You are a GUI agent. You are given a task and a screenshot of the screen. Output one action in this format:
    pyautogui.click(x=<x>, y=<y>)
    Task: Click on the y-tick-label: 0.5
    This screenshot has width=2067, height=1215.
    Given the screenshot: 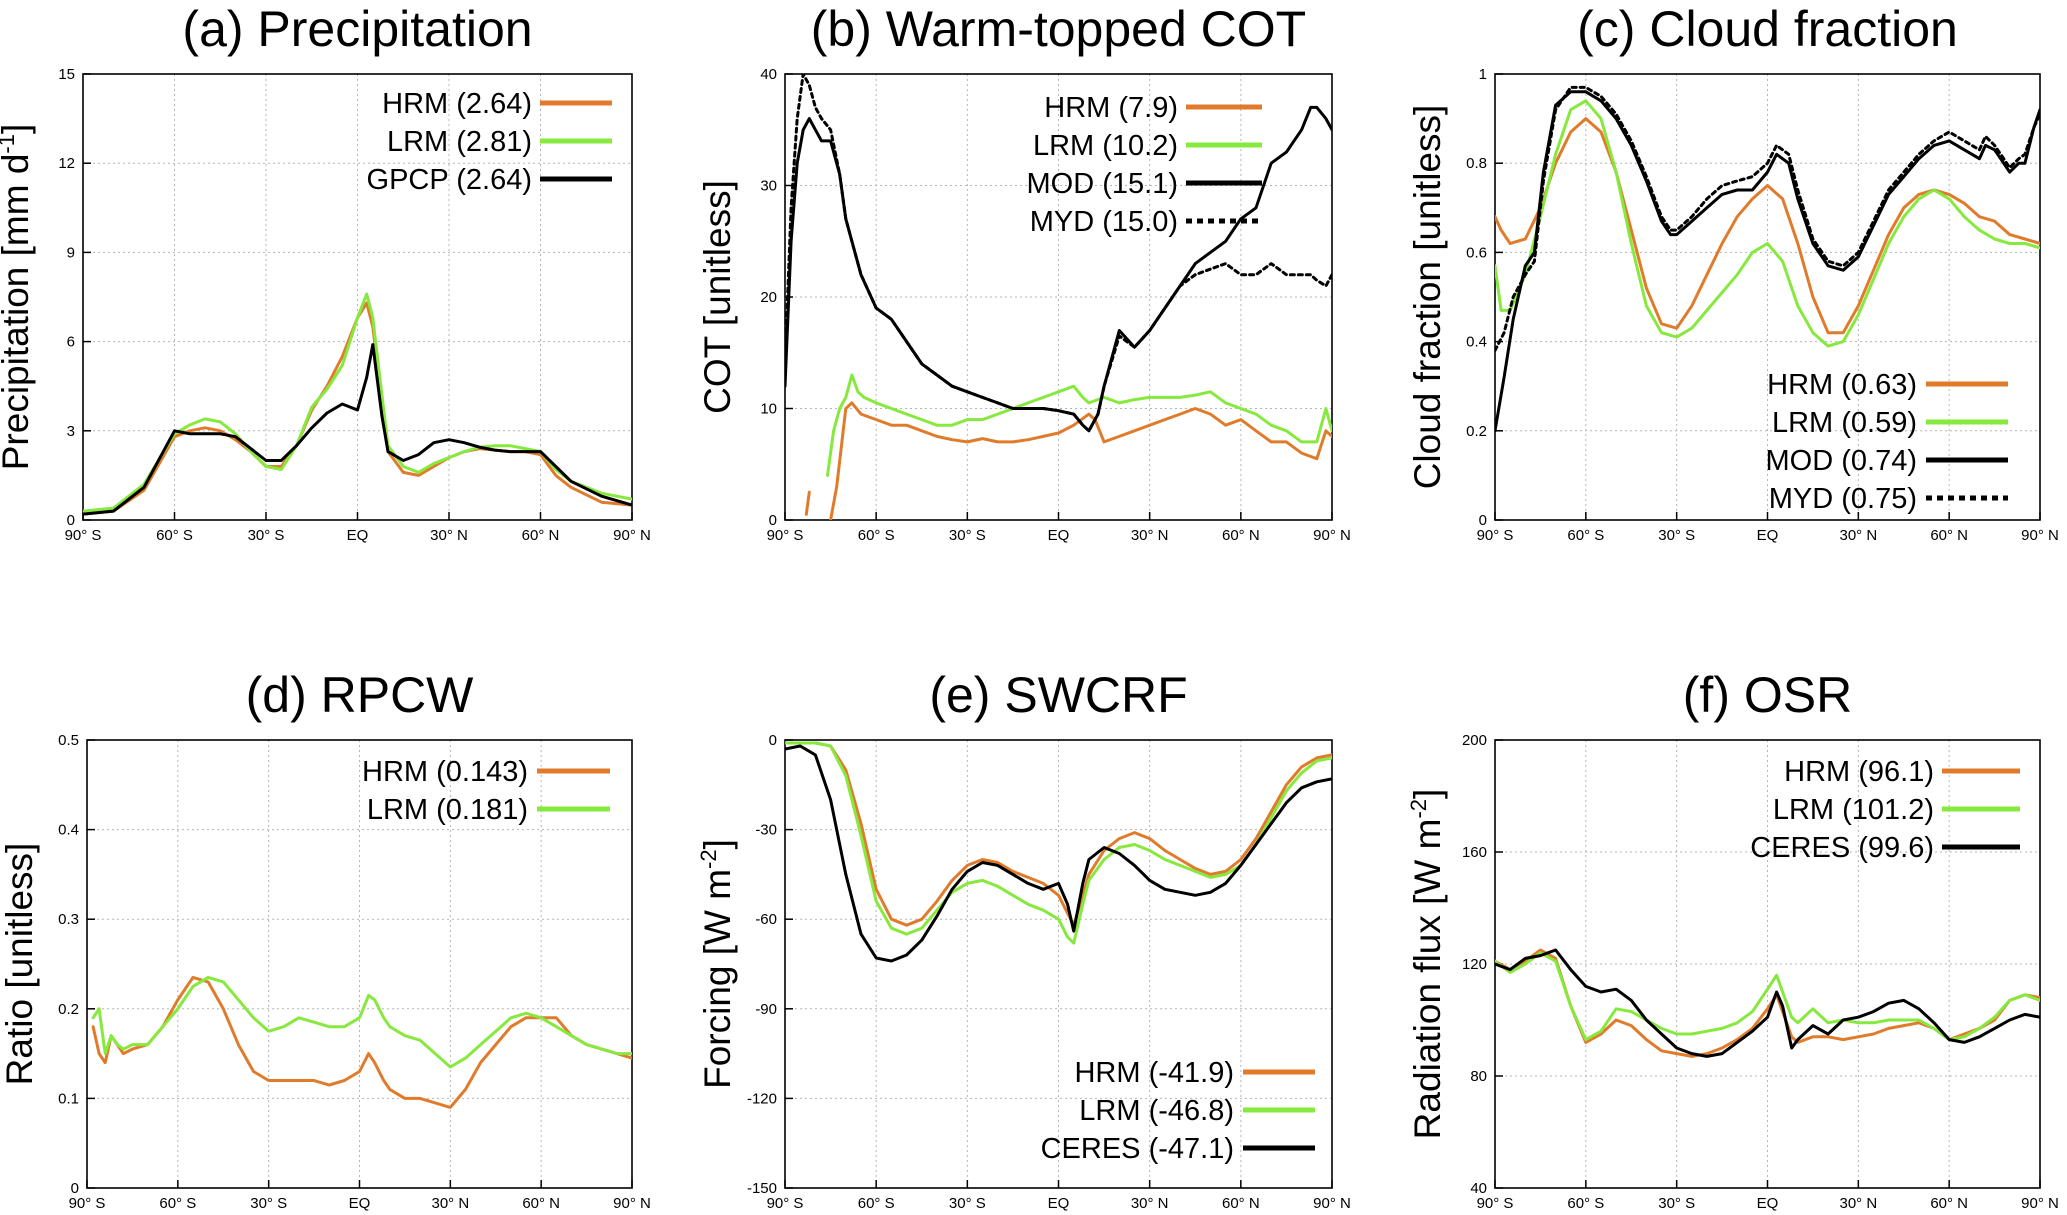 What is the action you would take?
    pyautogui.click(x=68, y=740)
    